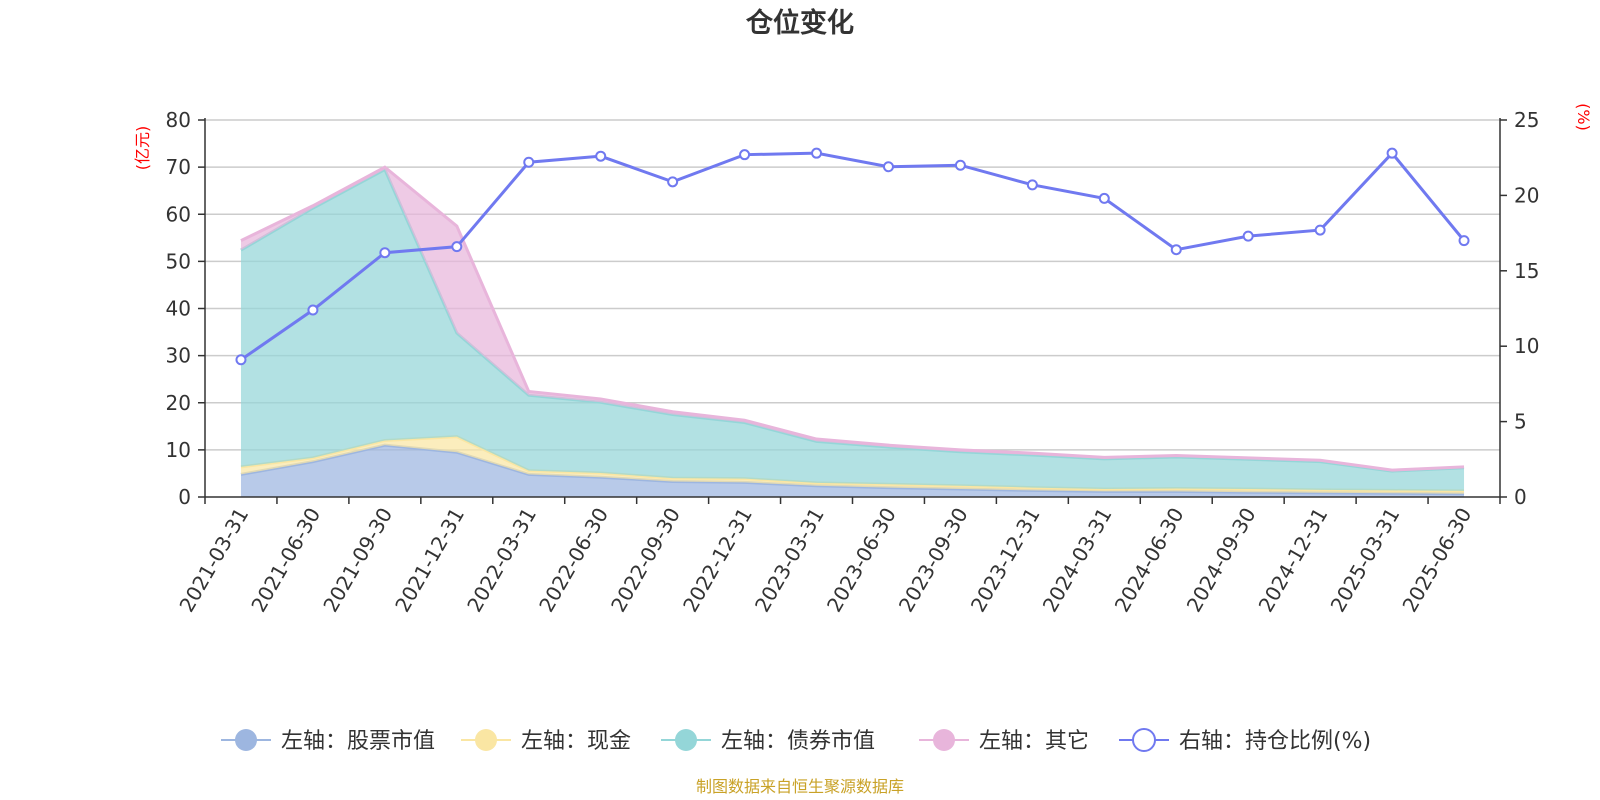 Image resolution: width=1600 pixels, height=800 pixels. I want to click on x-tick-label: 2025-03-31, so click(1365, 560).